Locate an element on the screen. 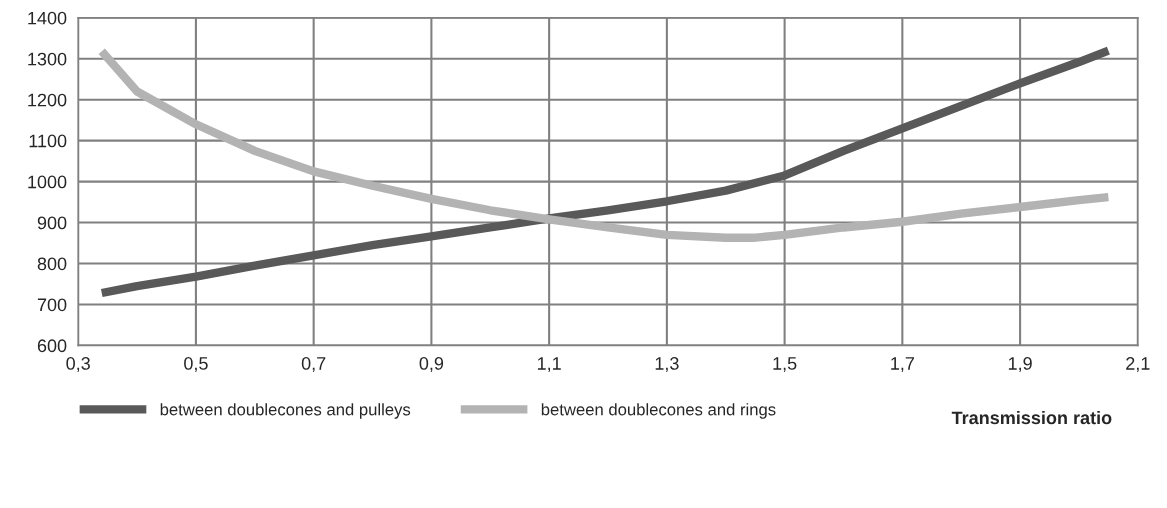  x-tick-label: 2,1 is located at coordinates (1138, 364).